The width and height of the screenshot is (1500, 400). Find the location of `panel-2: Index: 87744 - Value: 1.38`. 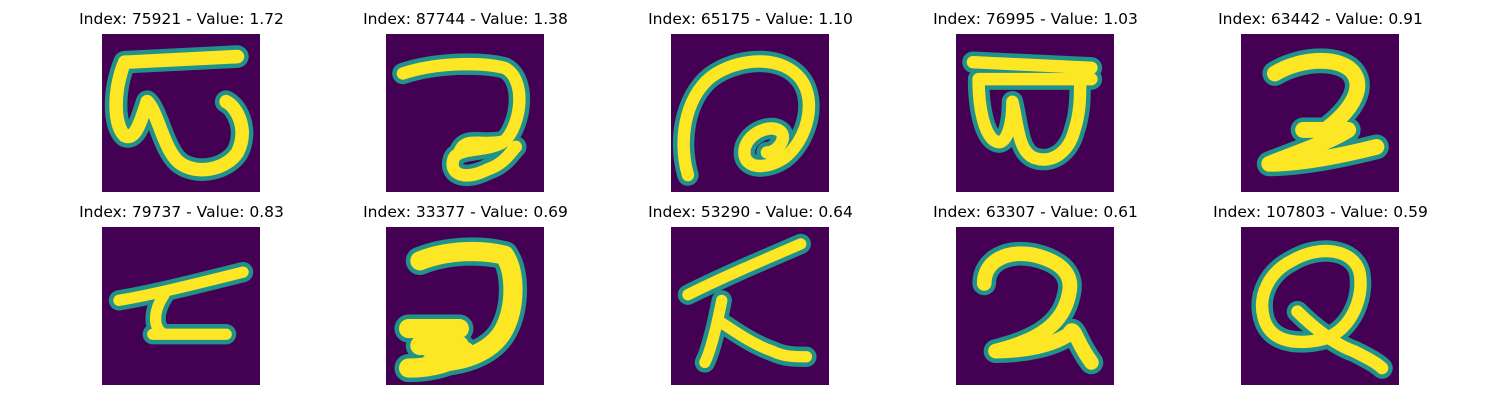

panel-2: Index: 87744 - Value: 1.38 is located at coordinates (465, 95).